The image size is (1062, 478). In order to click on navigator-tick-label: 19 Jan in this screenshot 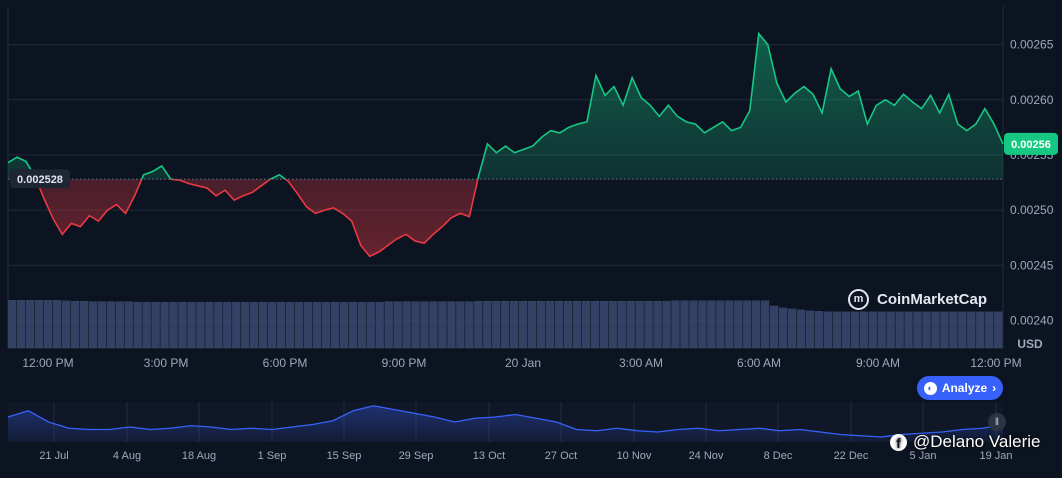, I will do `click(995, 456)`.